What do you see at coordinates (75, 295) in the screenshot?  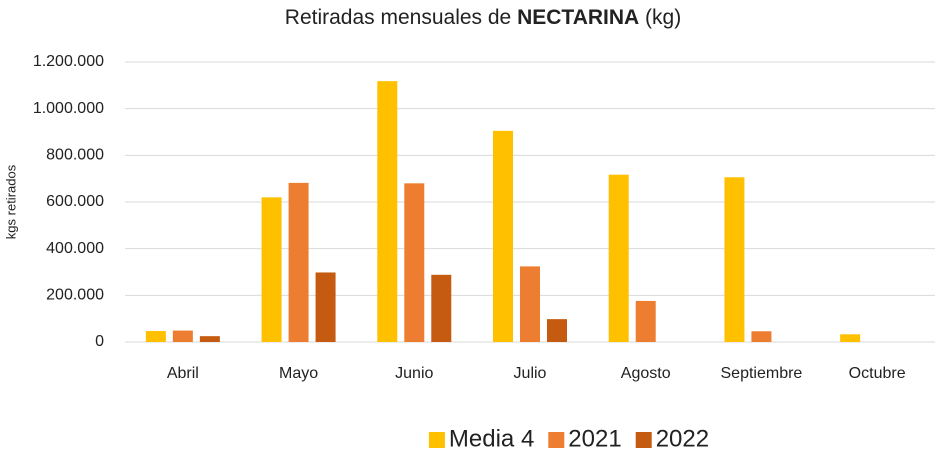 I see `y-tick-label: 200.000` at bounding box center [75, 295].